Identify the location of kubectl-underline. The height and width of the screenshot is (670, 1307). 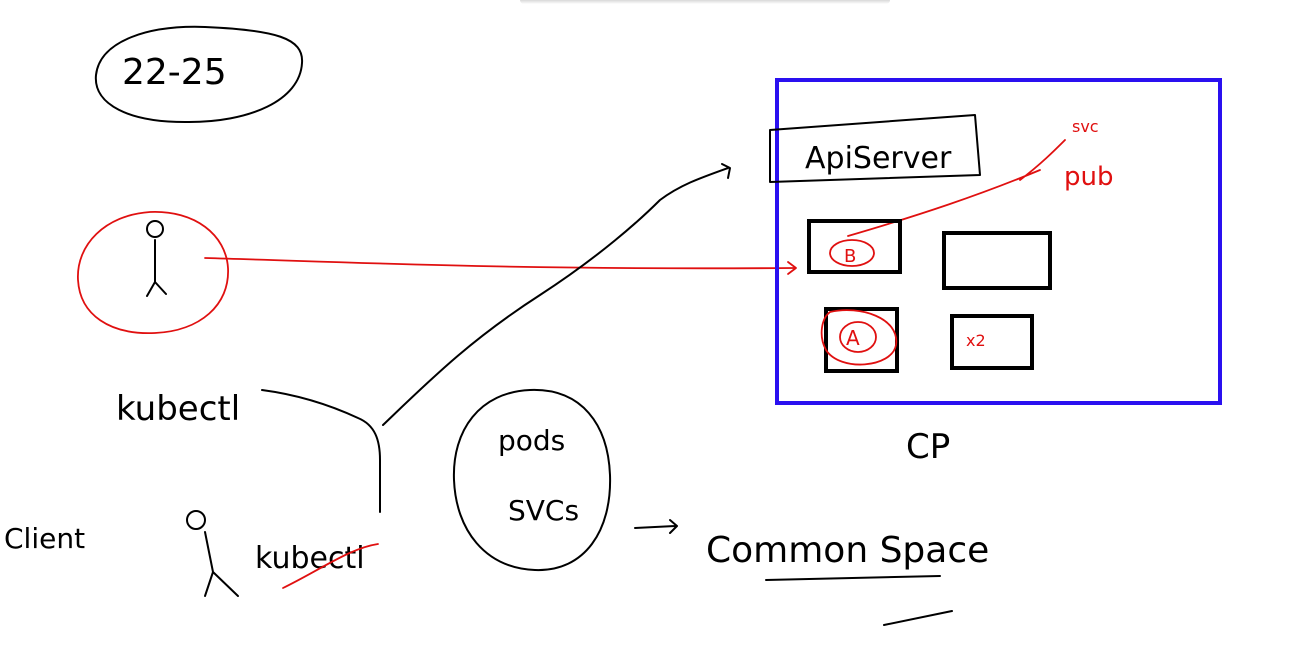
(330, 566).